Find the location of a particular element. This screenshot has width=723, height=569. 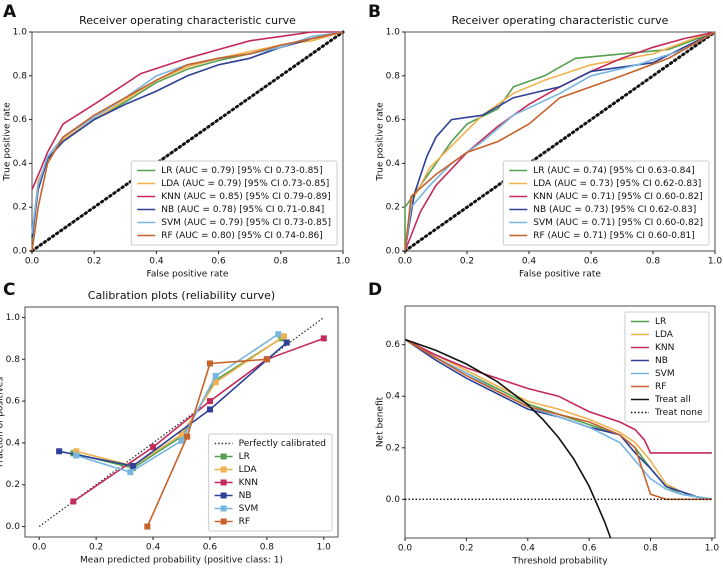

legend-item: LR (AUC = 0.79) [95% CI 0.73-0.85] is located at coordinates (230, 171).